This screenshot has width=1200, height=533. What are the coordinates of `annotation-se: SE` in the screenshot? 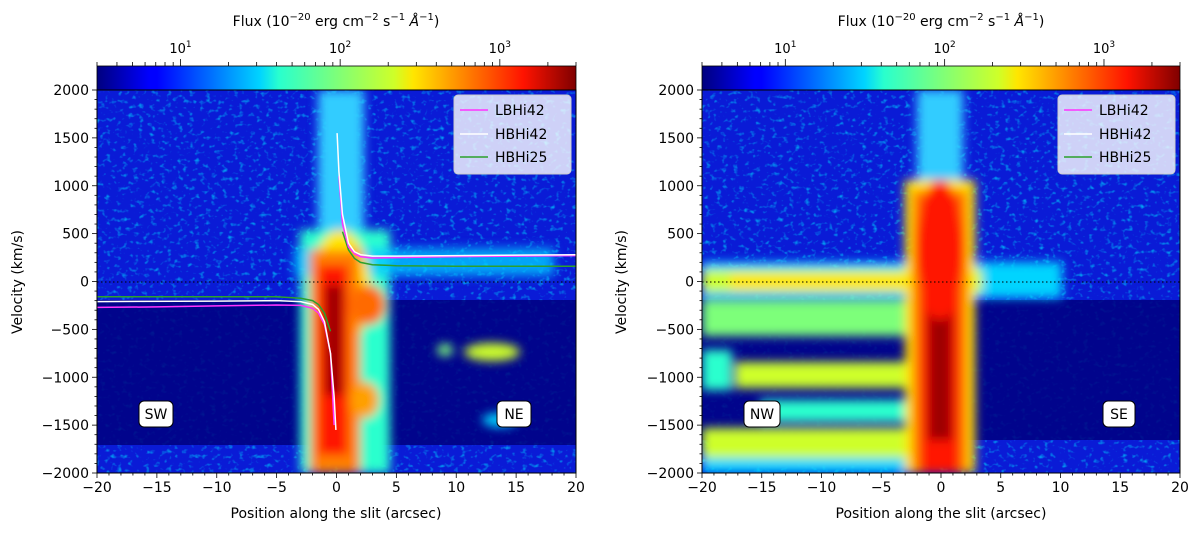 It's located at (1119, 414).